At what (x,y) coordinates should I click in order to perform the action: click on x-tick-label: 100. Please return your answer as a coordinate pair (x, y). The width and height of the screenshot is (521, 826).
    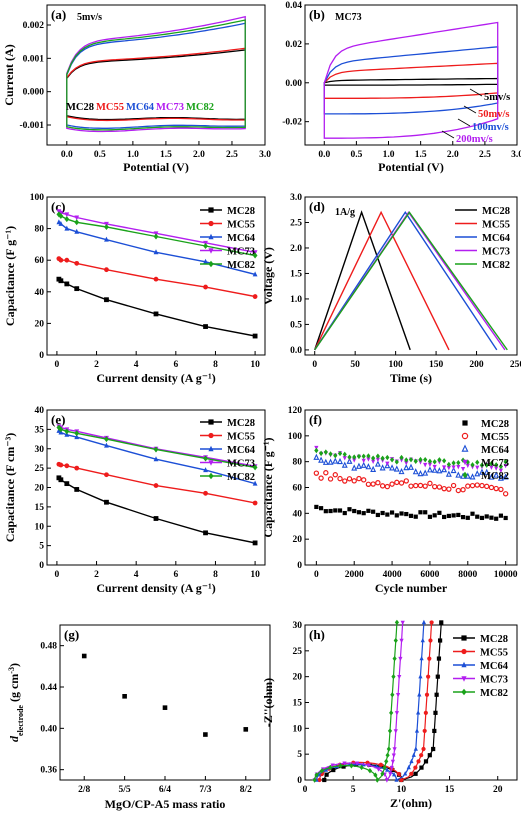
    Looking at the image, I should click on (396, 365).